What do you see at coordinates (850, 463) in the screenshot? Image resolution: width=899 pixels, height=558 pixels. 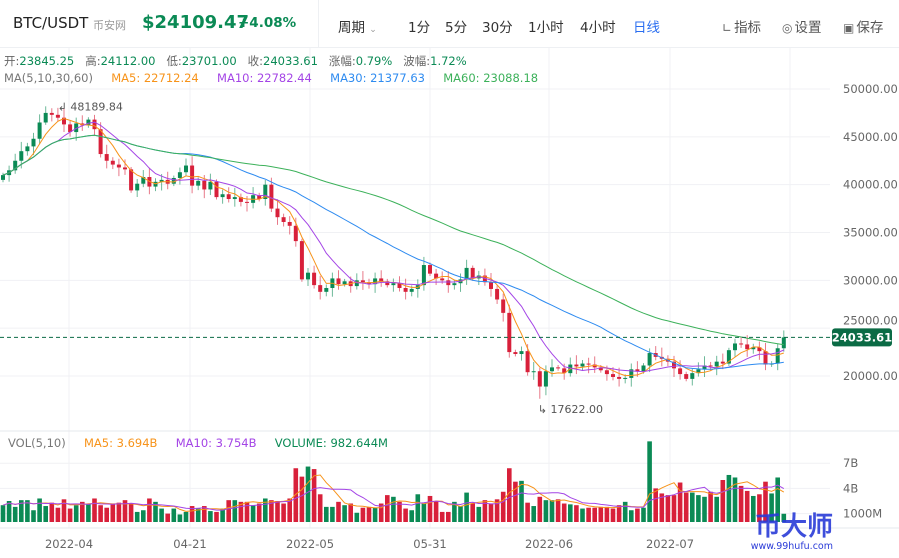 I see `volume-axis-label: 7B` at bounding box center [850, 463].